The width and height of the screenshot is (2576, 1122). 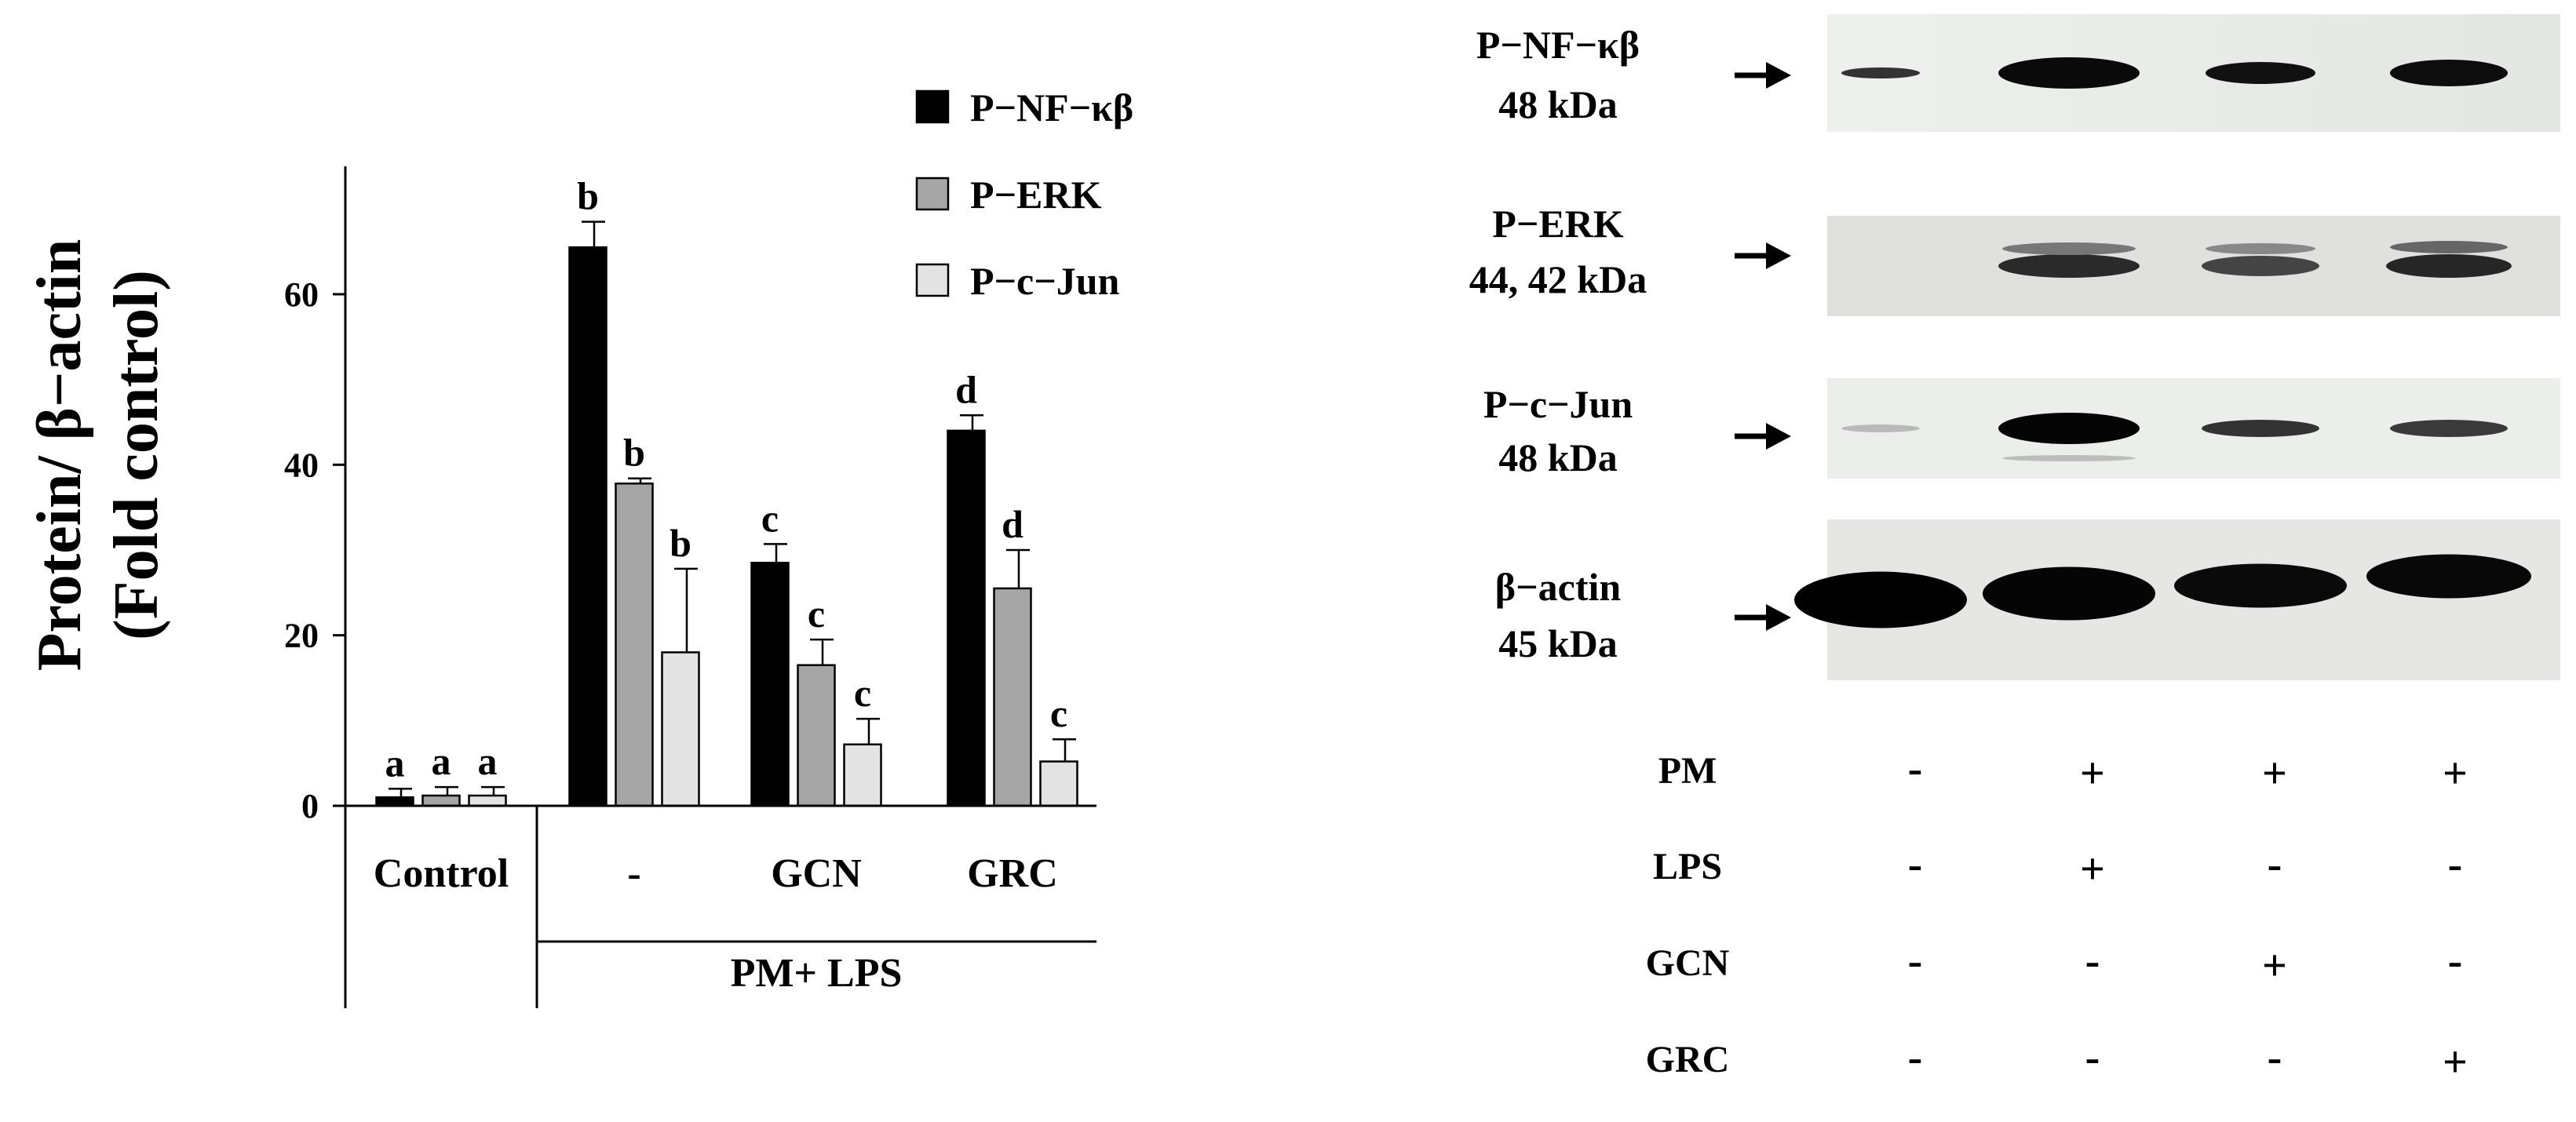 What do you see at coordinates (136, 455) in the screenshot?
I see `y-axis-label-line2: (Fold control)` at bounding box center [136, 455].